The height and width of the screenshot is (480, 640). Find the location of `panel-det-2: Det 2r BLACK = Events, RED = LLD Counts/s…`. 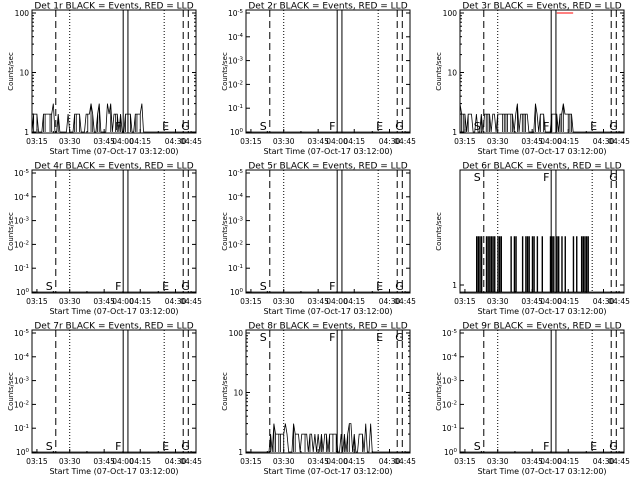

panel-det-2: Det 2r BLACK = Events, RED = LLD Counts/s… is located at coordinates (318, 79).